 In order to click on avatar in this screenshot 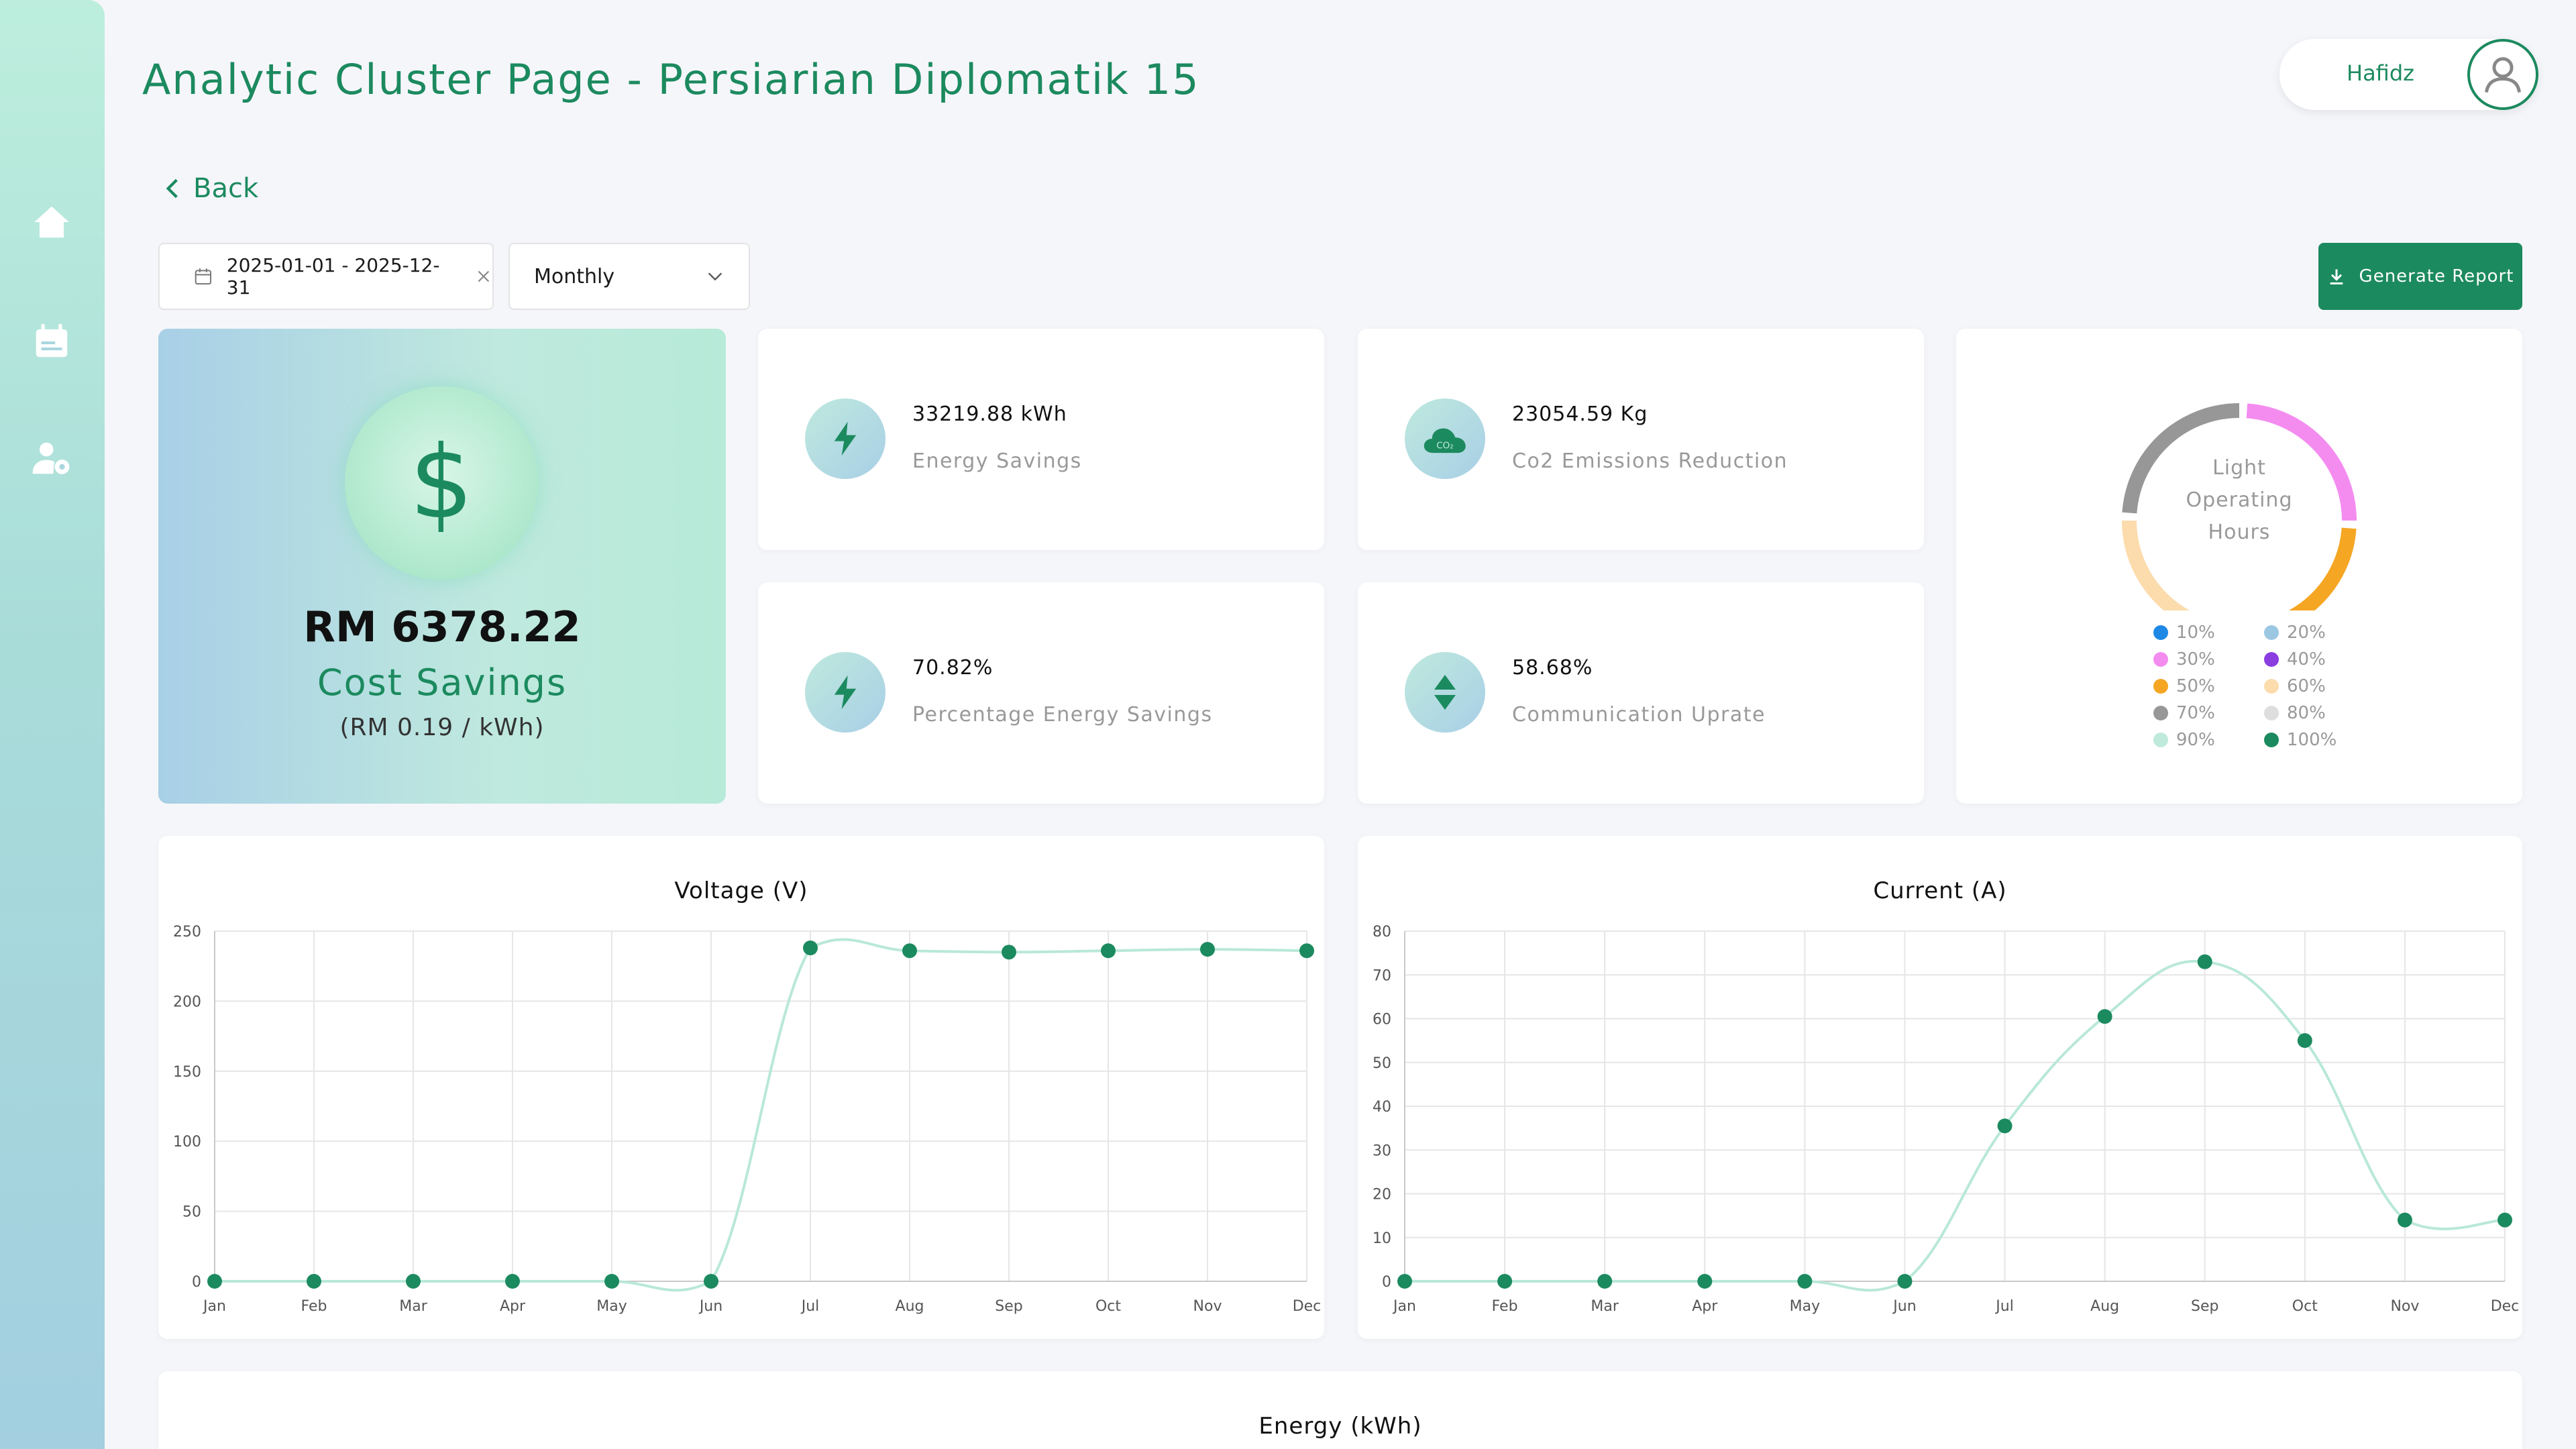, I will do `click(2502, 74)`.